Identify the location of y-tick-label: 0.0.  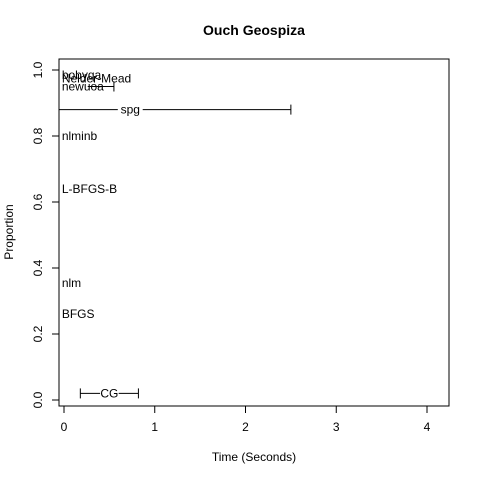
(38, 399).